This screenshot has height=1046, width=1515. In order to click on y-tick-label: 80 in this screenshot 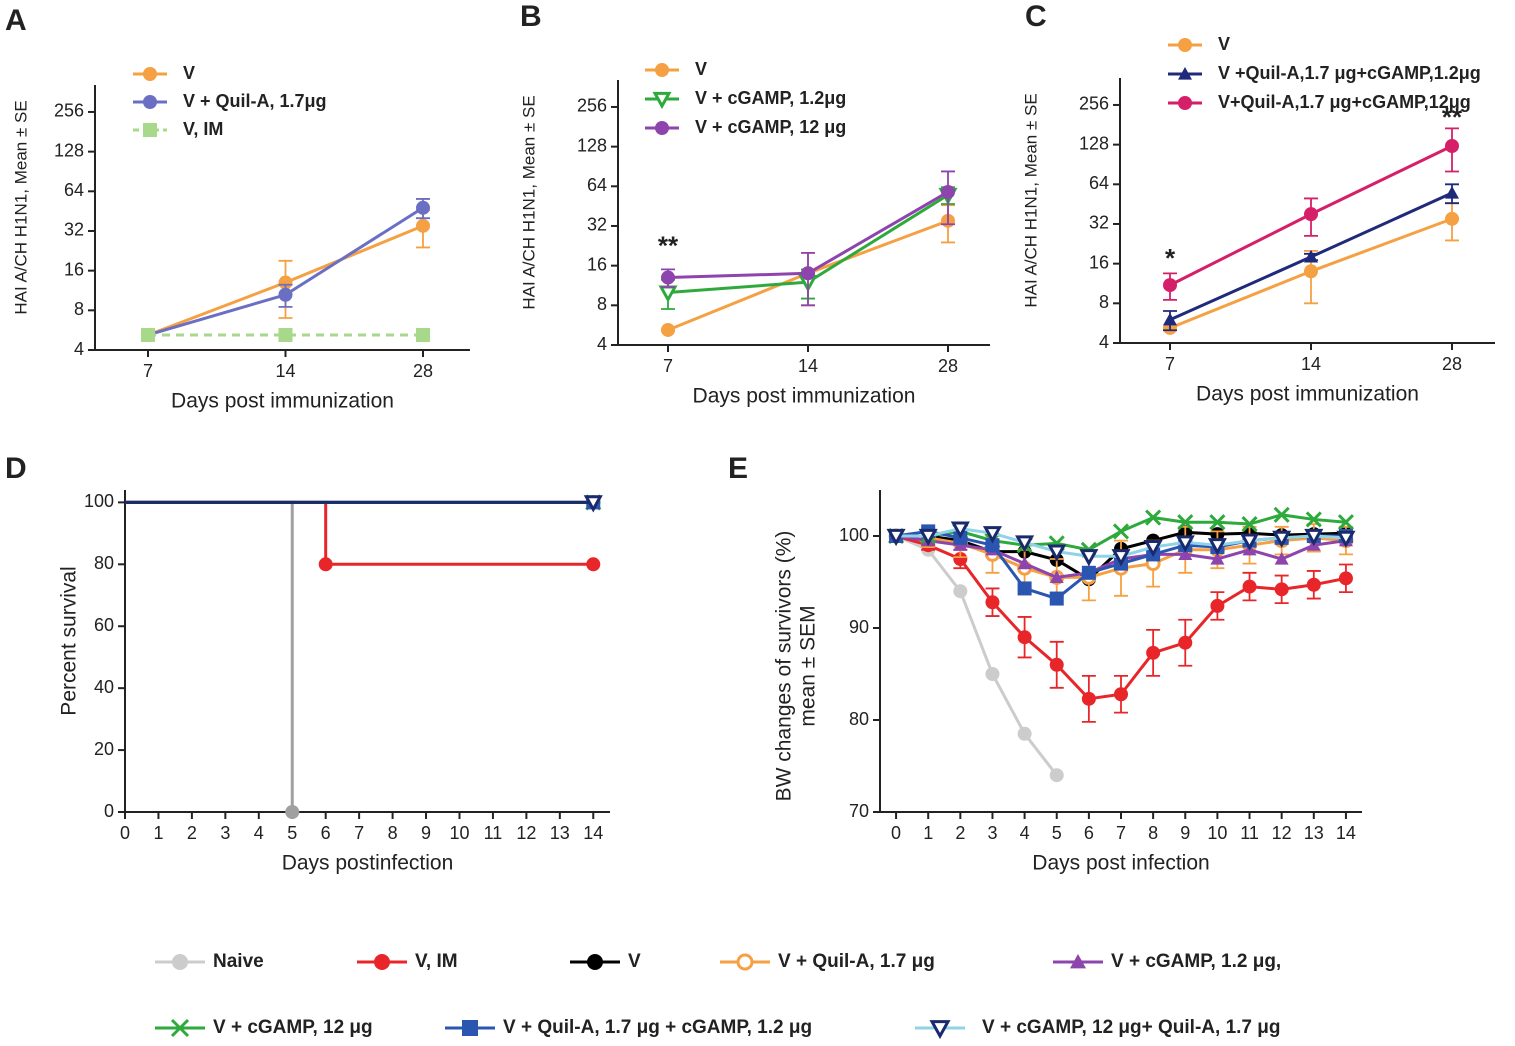, I will do `click(104, 563)`.